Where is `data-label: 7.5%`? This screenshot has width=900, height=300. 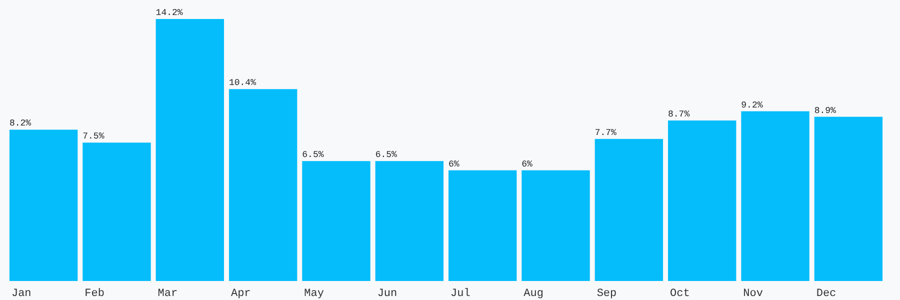 data-label: 7.5% is located at coordinates (93, 137).